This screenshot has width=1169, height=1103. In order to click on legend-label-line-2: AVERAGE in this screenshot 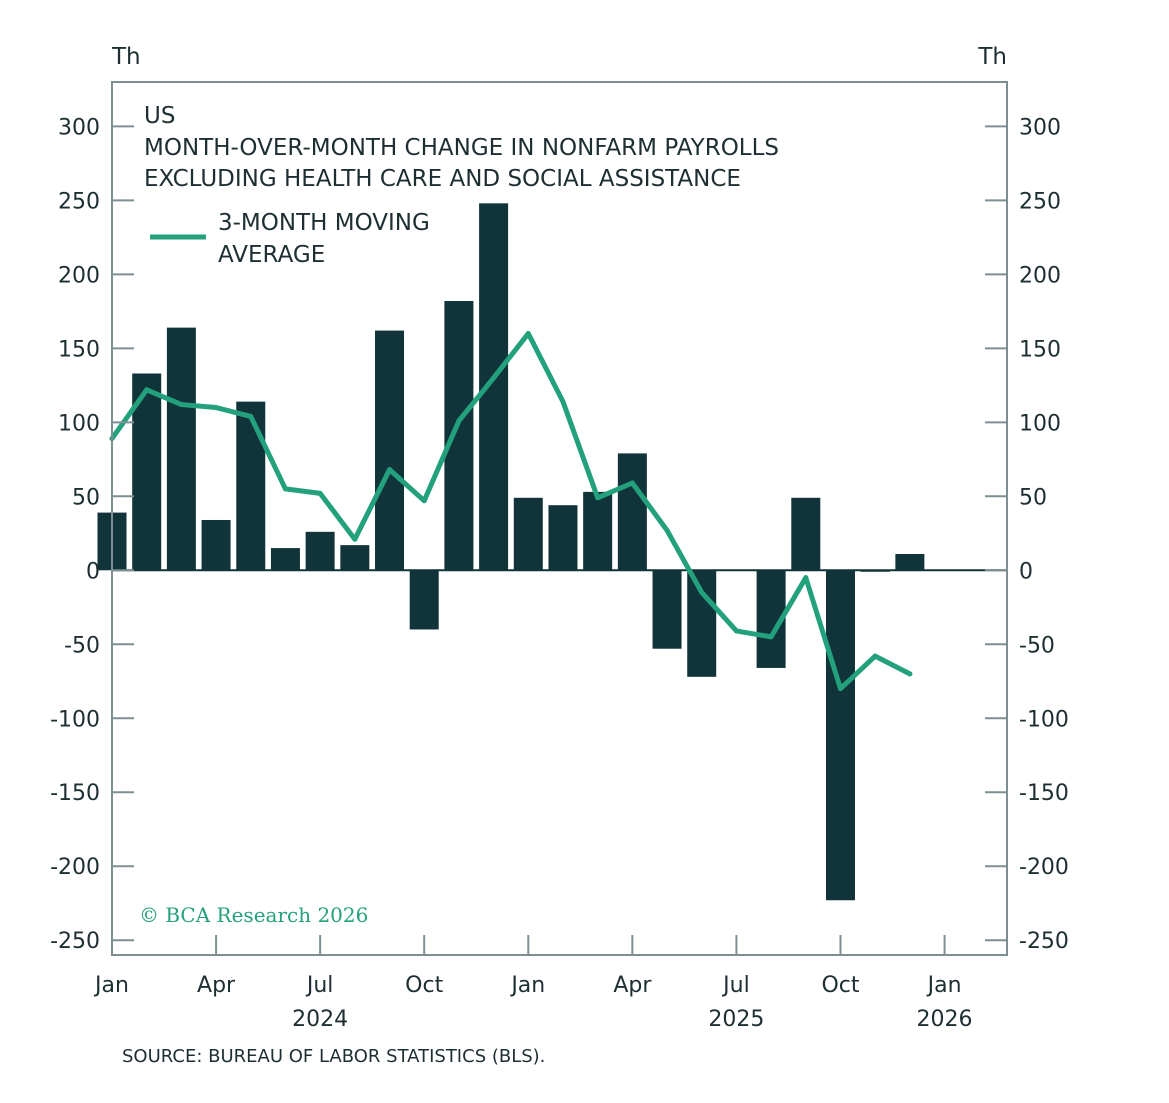, I will do `click(271, 255)`.